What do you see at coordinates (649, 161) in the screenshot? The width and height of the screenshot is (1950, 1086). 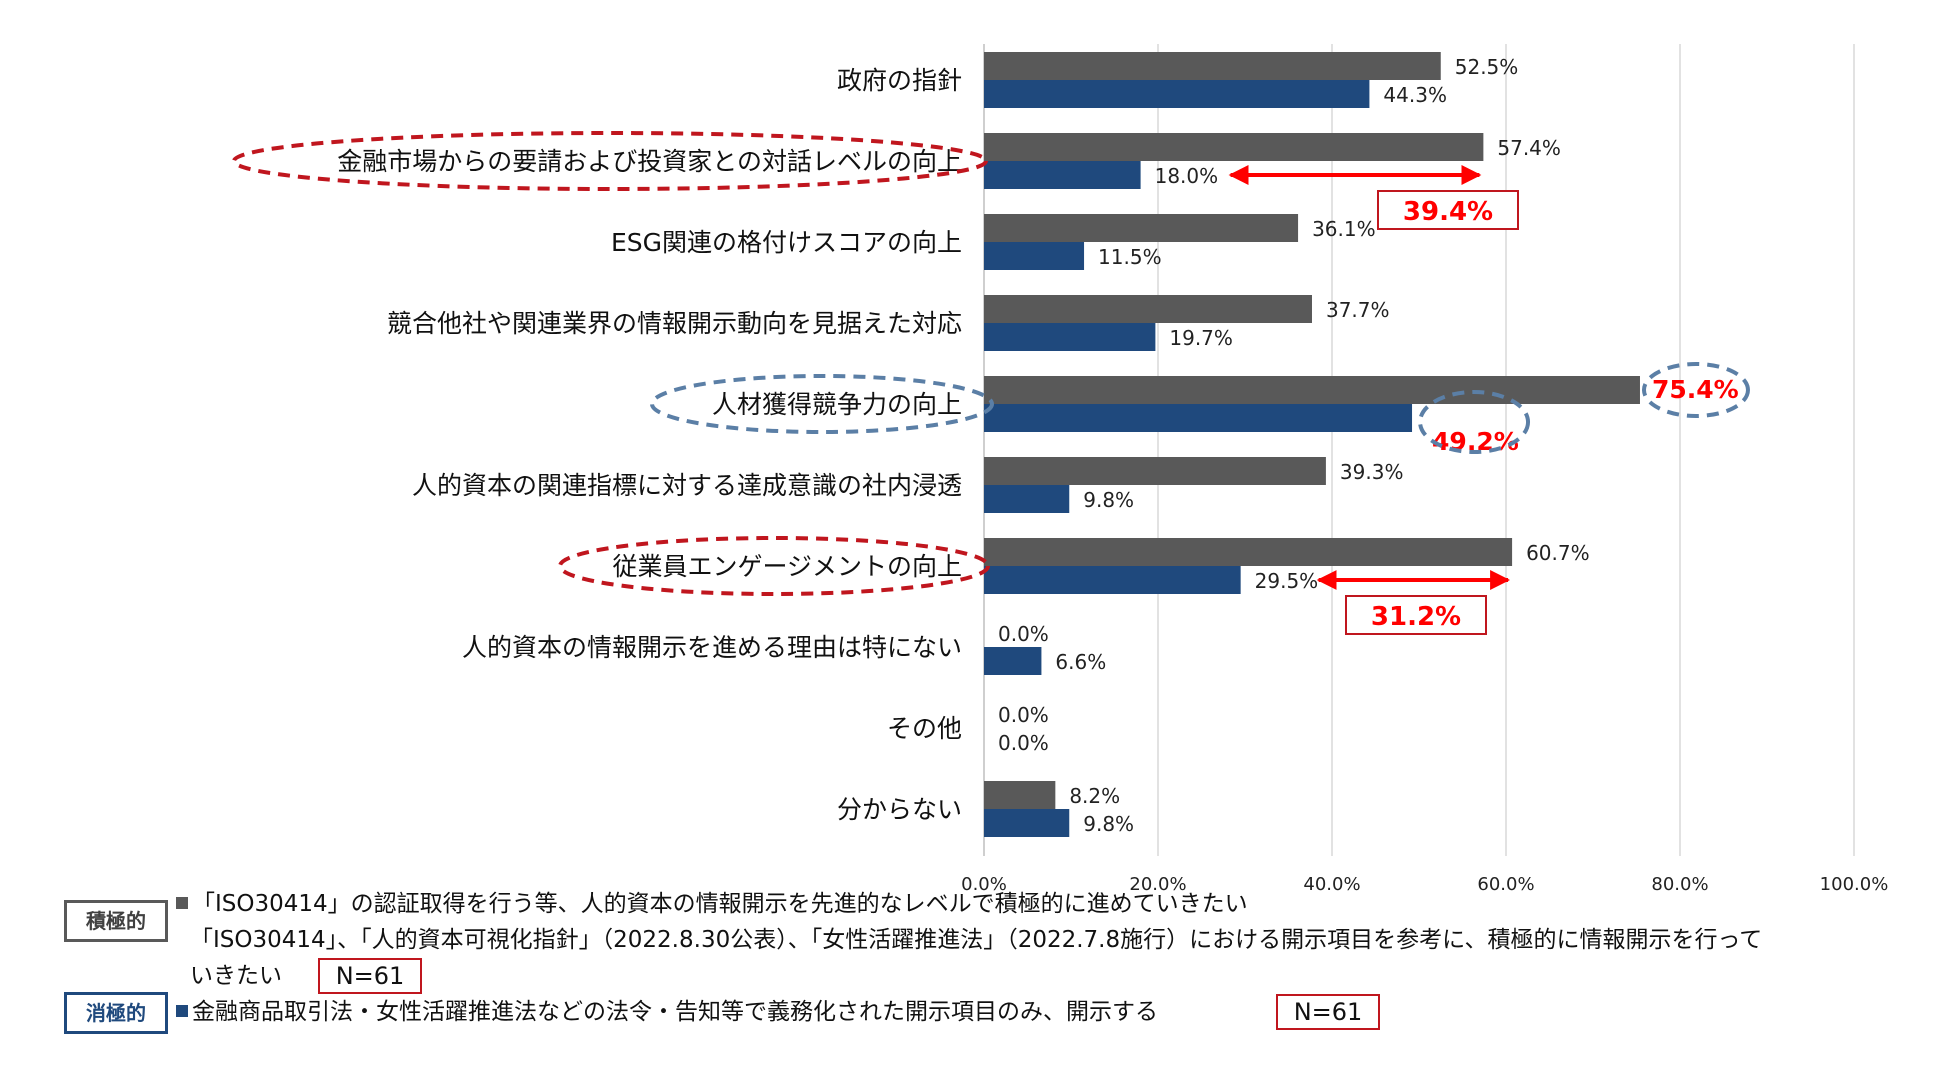 I see `category-label: 金融市場からの要請および投資家との対話レベルの向上` at bounding box center [649, 161].